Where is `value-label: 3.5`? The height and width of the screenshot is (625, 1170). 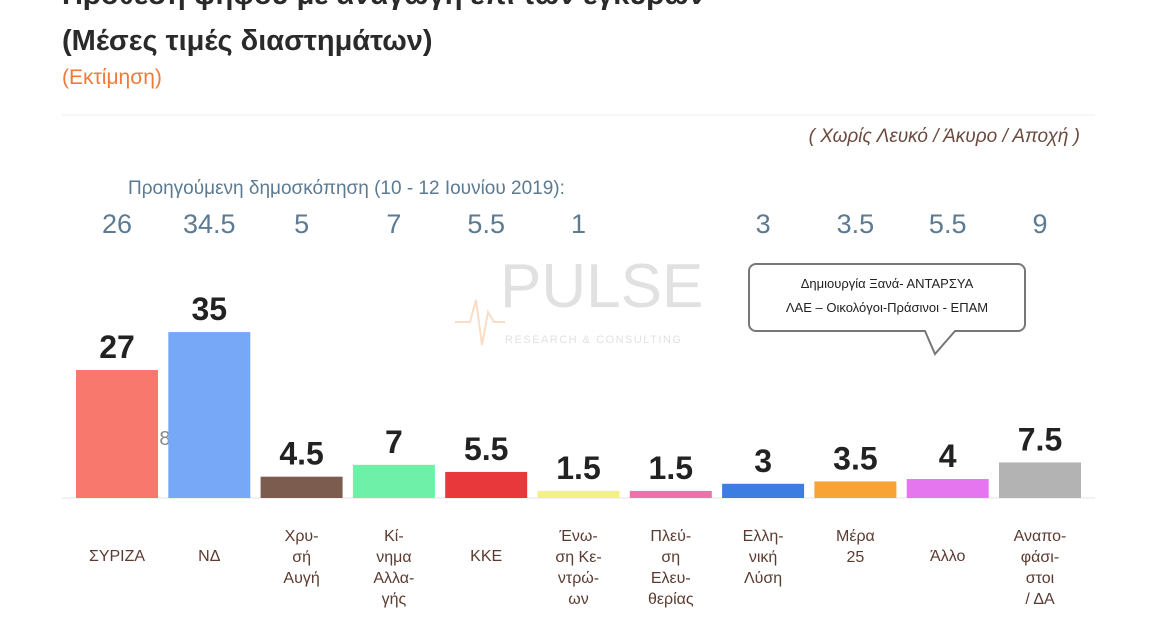 value-label: 3.5 is located at coordinates (855, 458).